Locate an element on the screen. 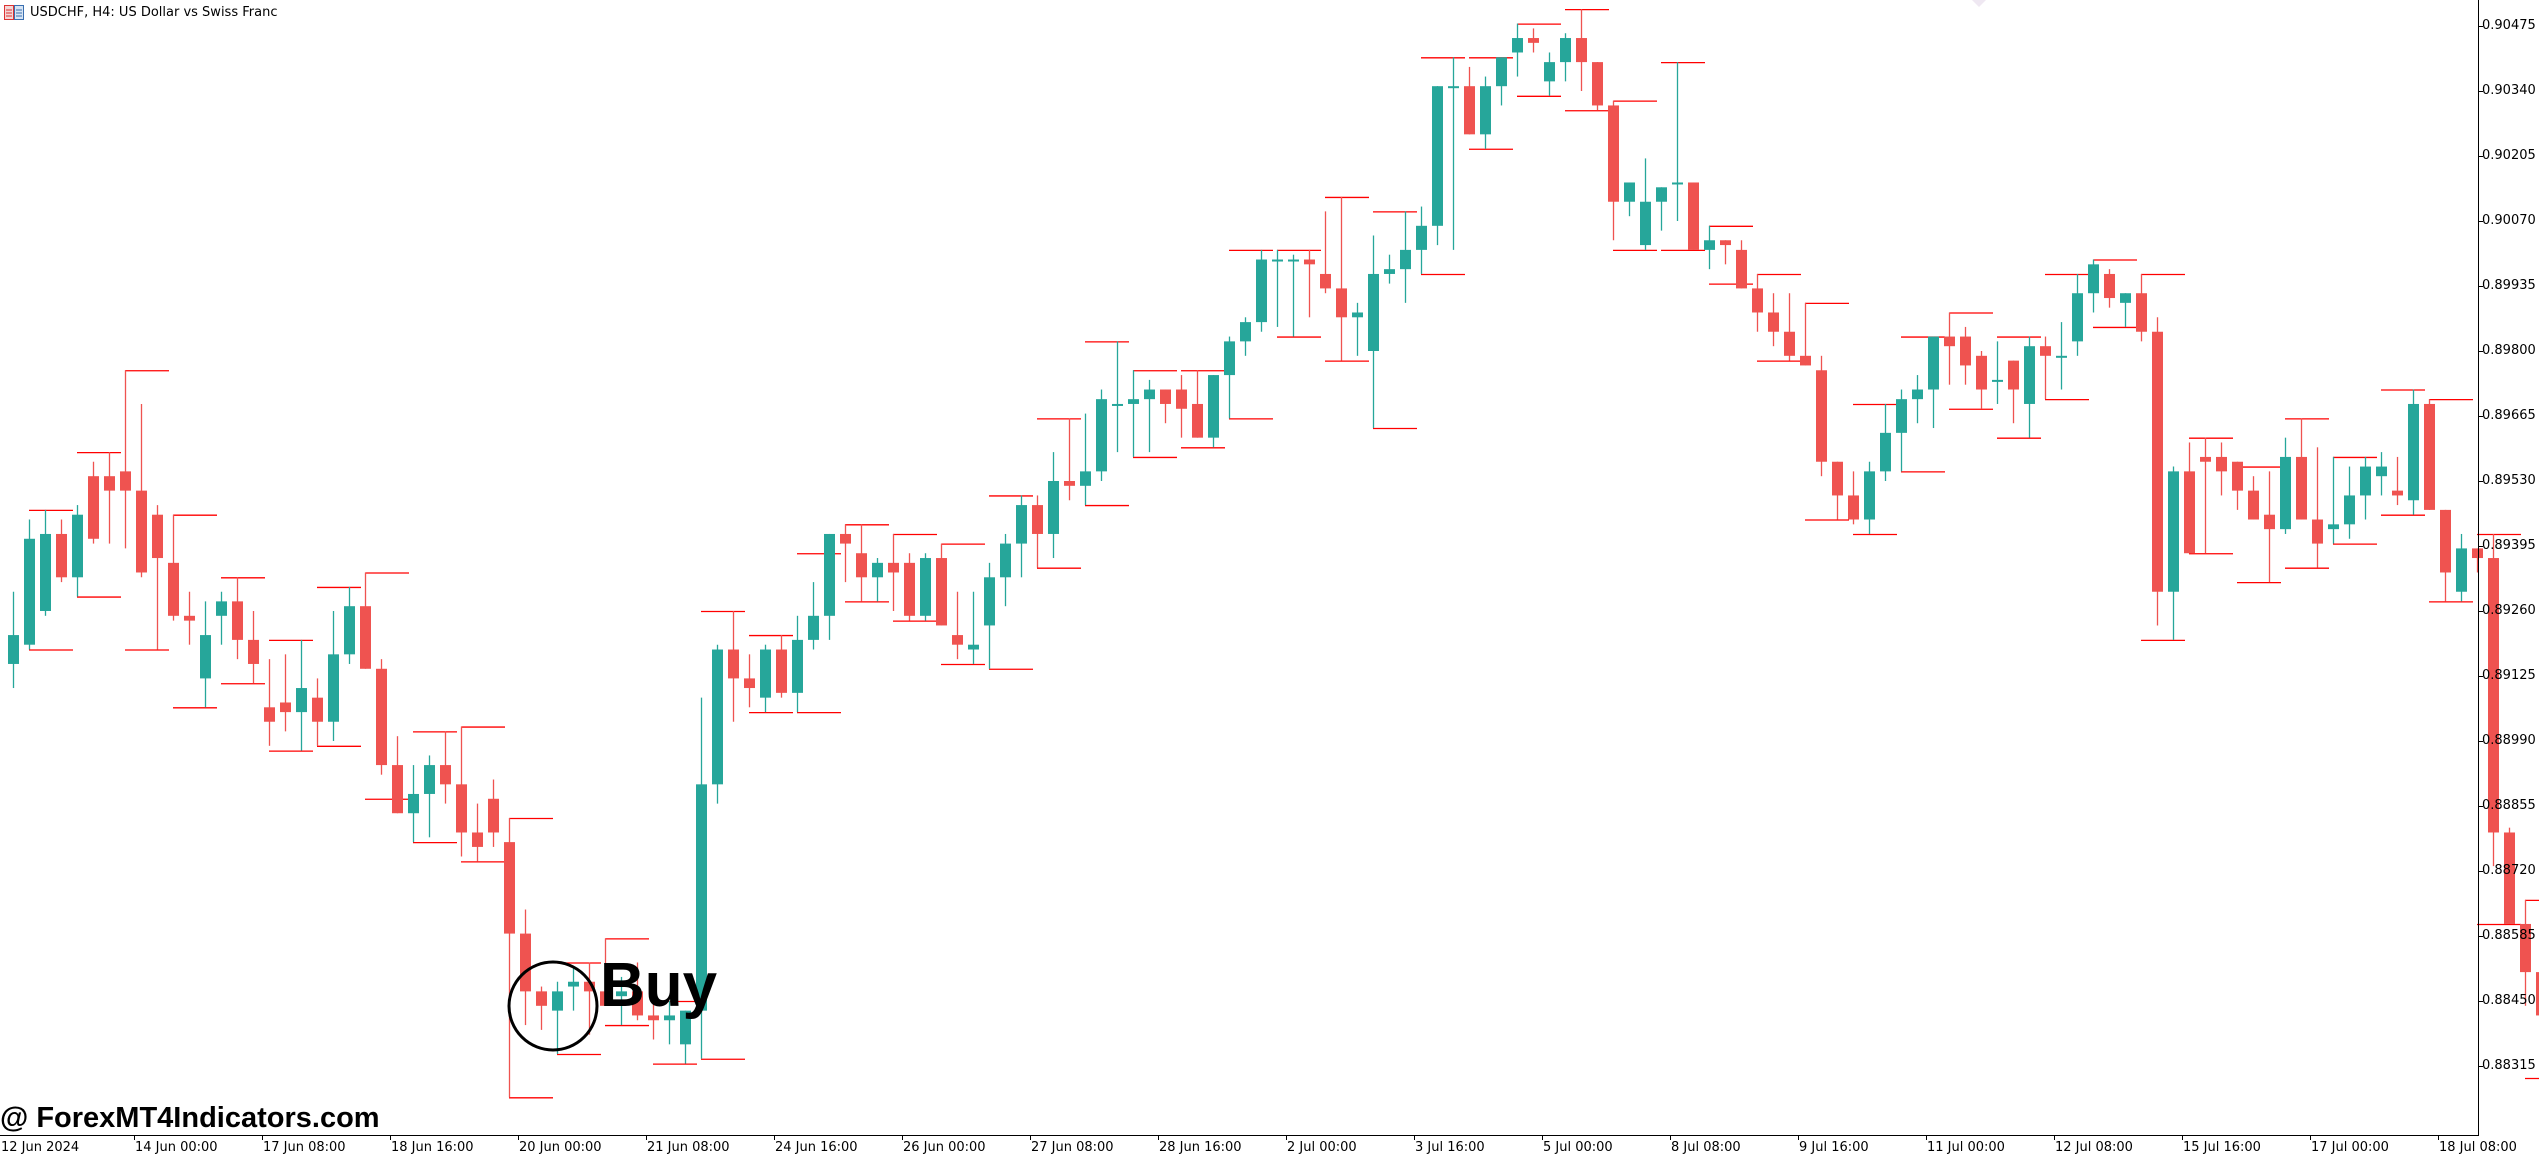  time-tick-label: 18 Jul 08:00 is located at coordinates (2478, 1147).